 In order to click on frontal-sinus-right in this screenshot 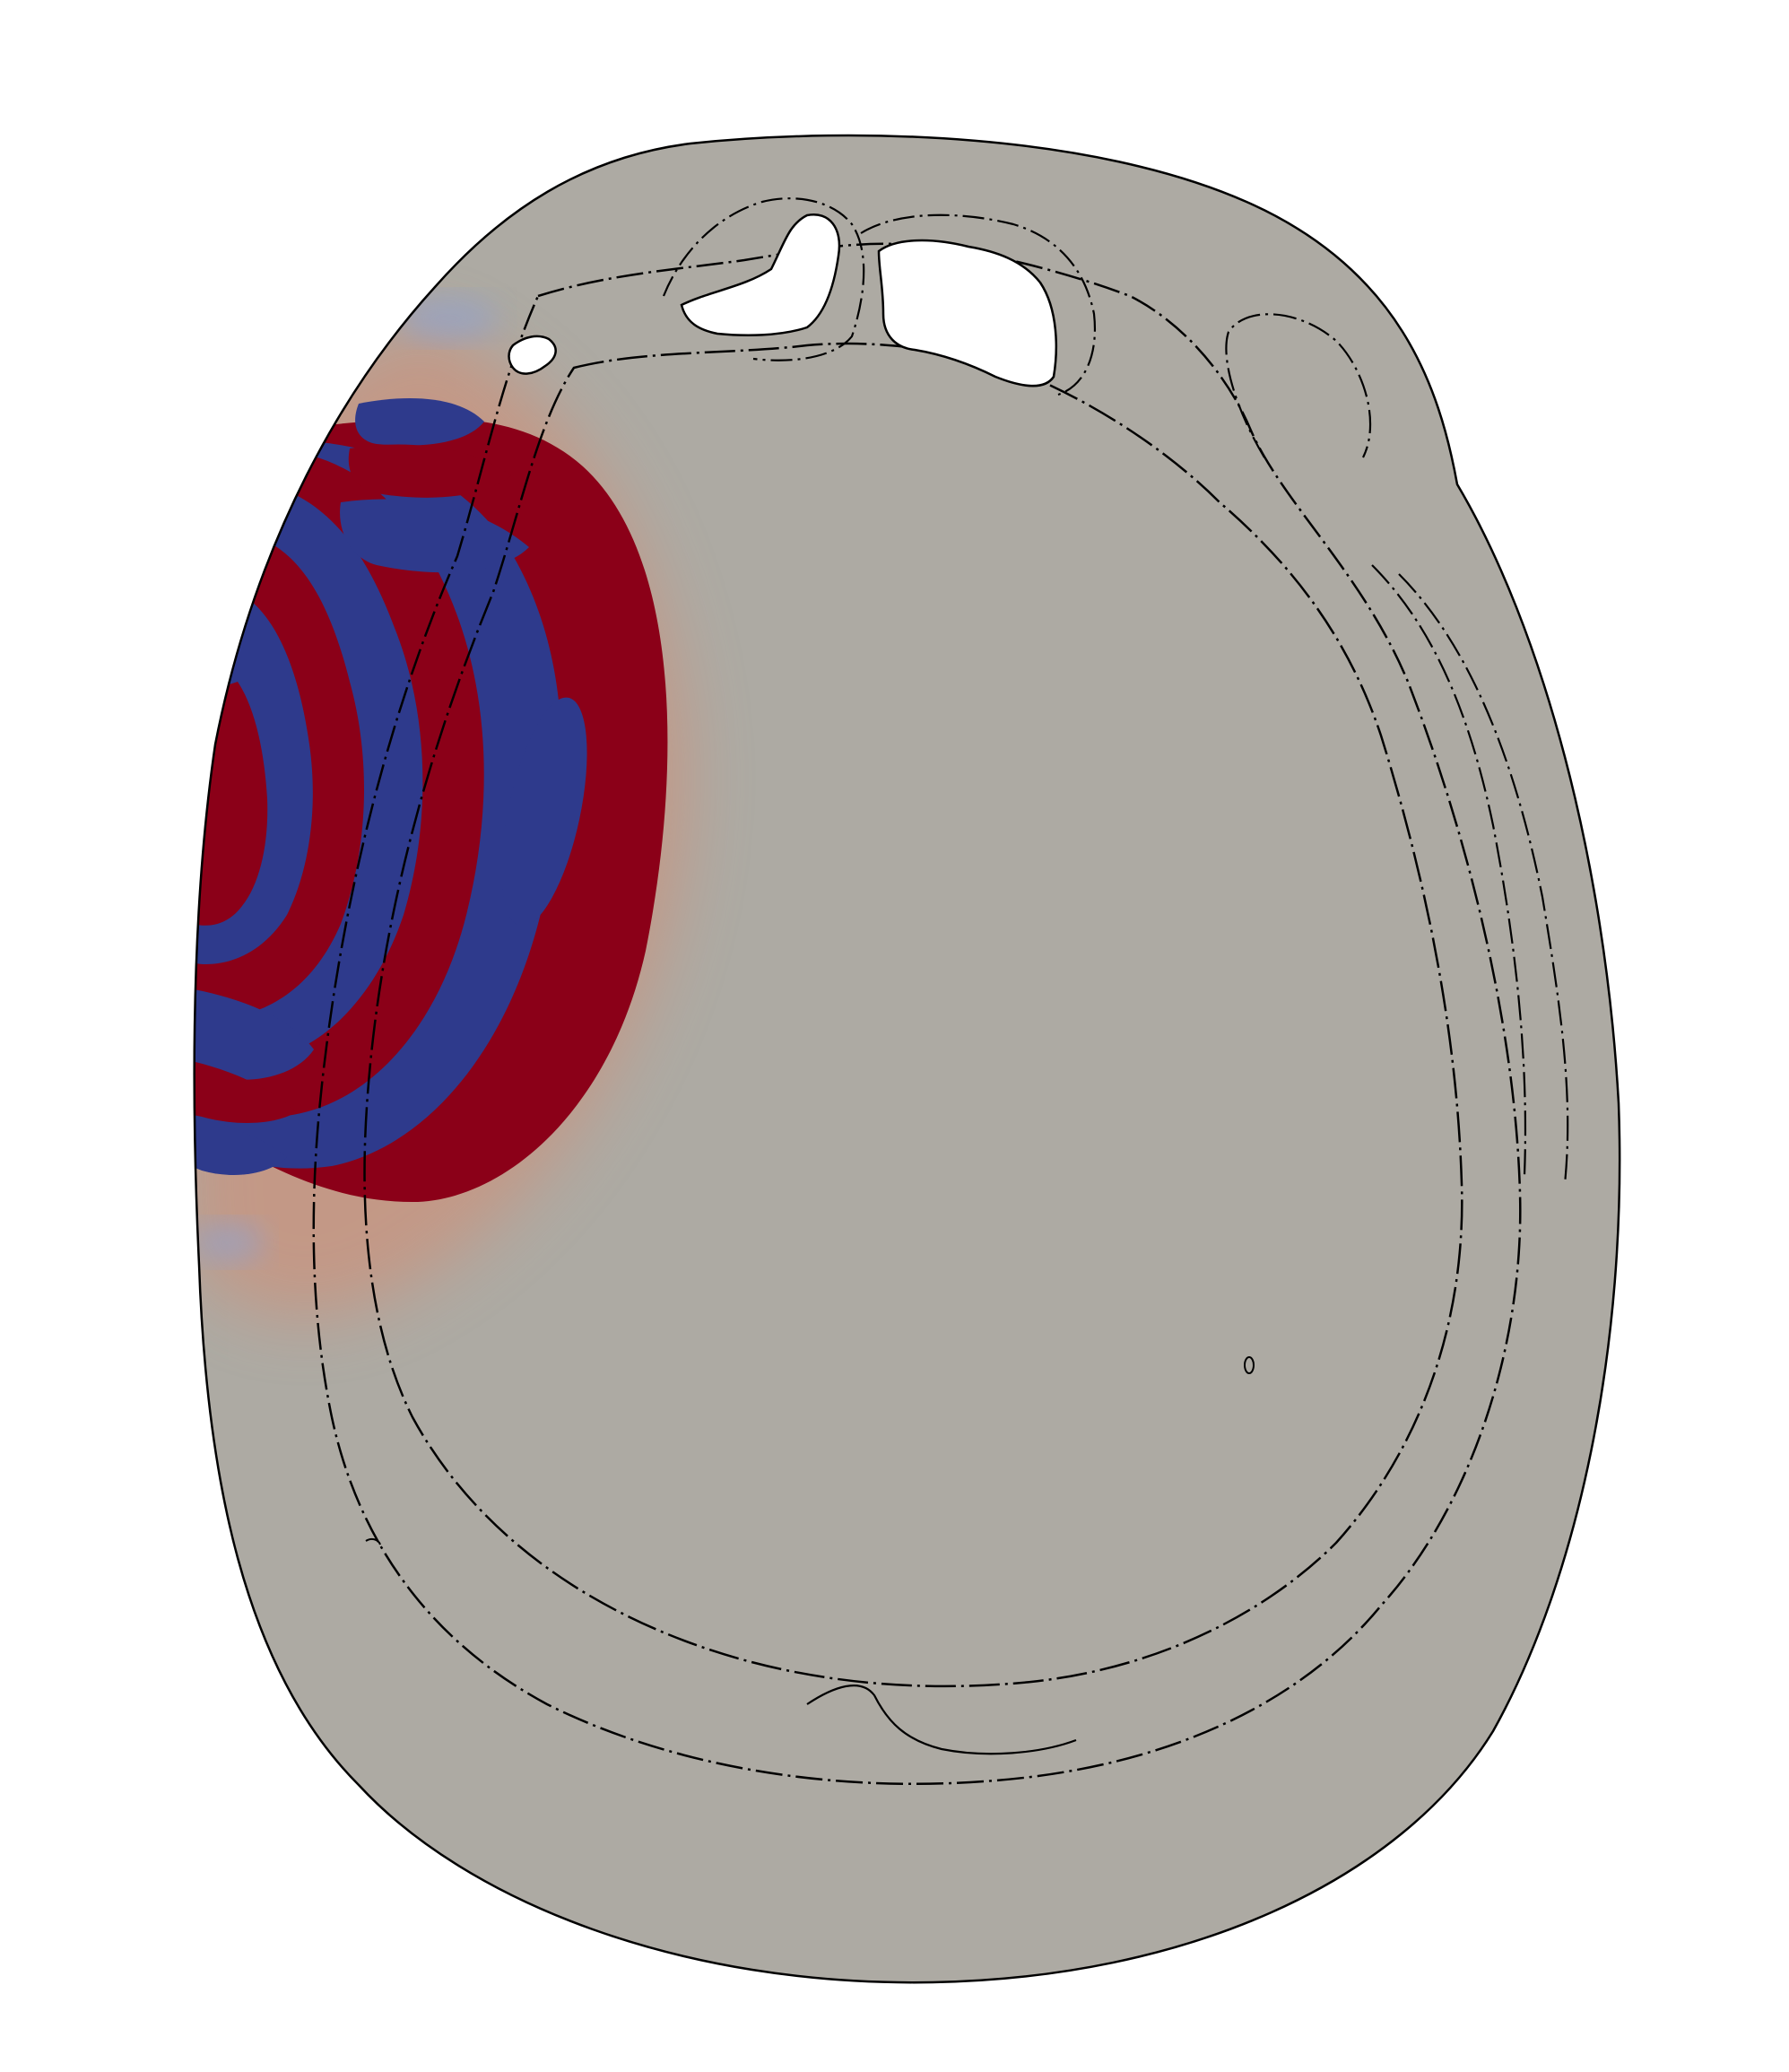, I will do `click(967, 313)`.